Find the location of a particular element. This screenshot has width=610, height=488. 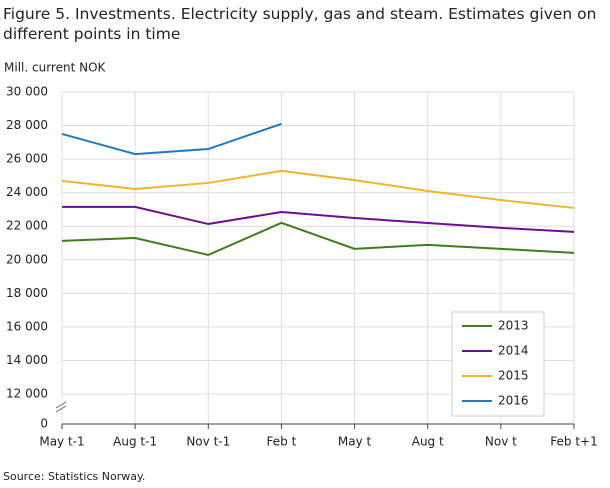

x-tick-label: Aug t is located at coordinates (428, 442).